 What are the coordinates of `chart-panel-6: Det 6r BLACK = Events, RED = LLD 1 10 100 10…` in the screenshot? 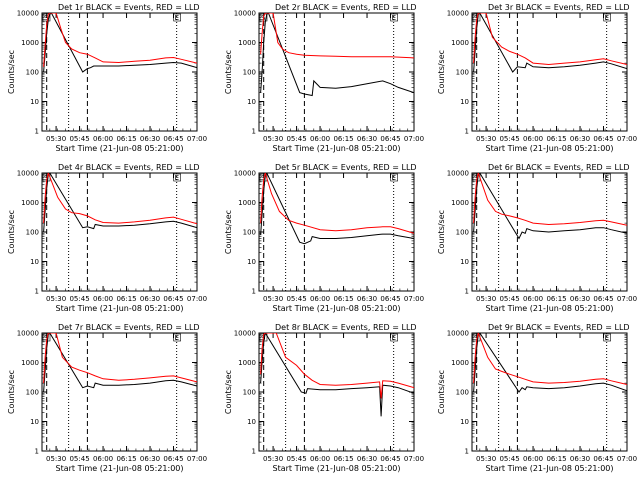 It's located at (537, 238).